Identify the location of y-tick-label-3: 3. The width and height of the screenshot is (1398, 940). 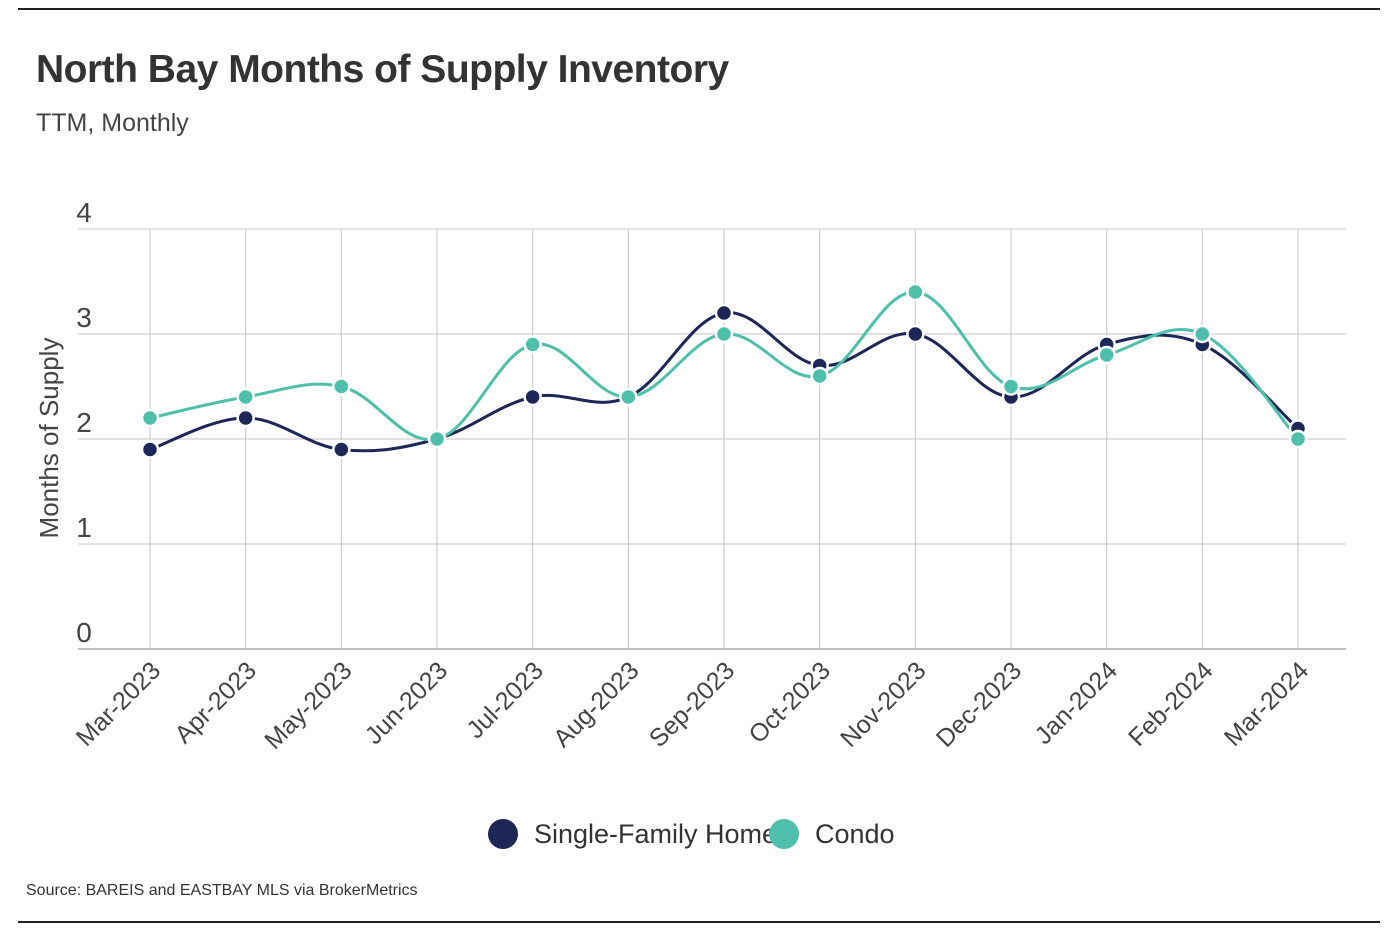
(84, 317).